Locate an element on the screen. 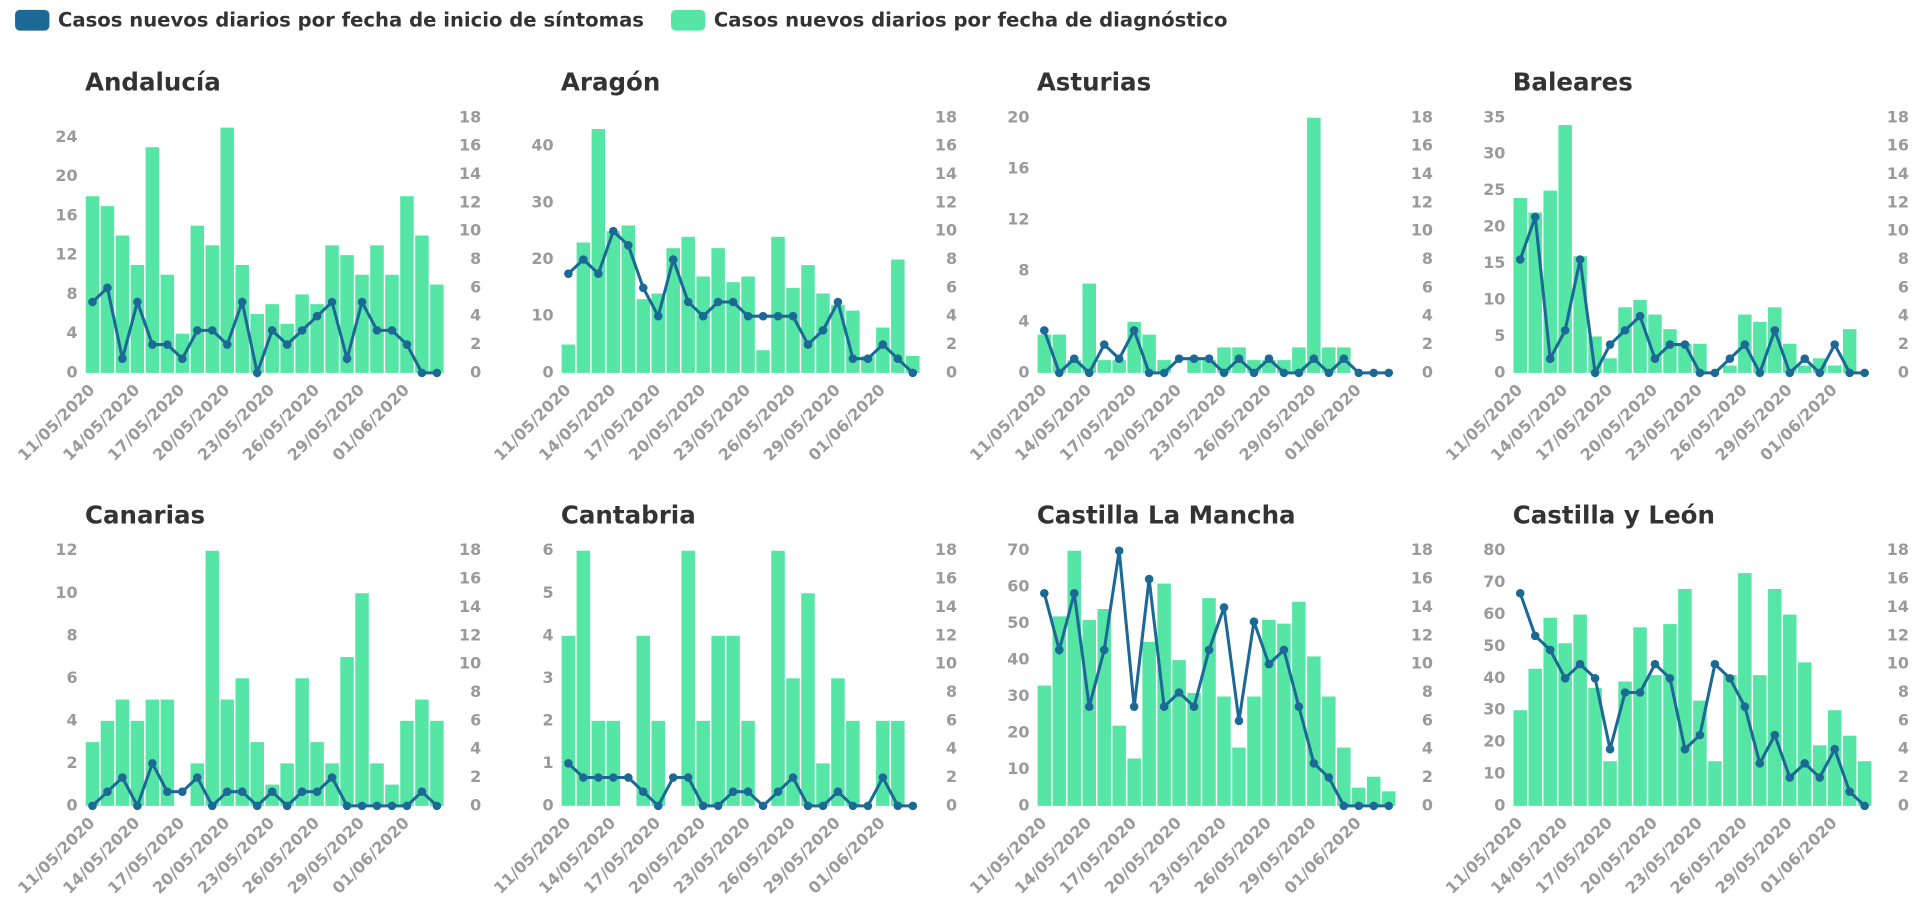  y2-tick-label: 0 is located at coordinates (1903, 371).